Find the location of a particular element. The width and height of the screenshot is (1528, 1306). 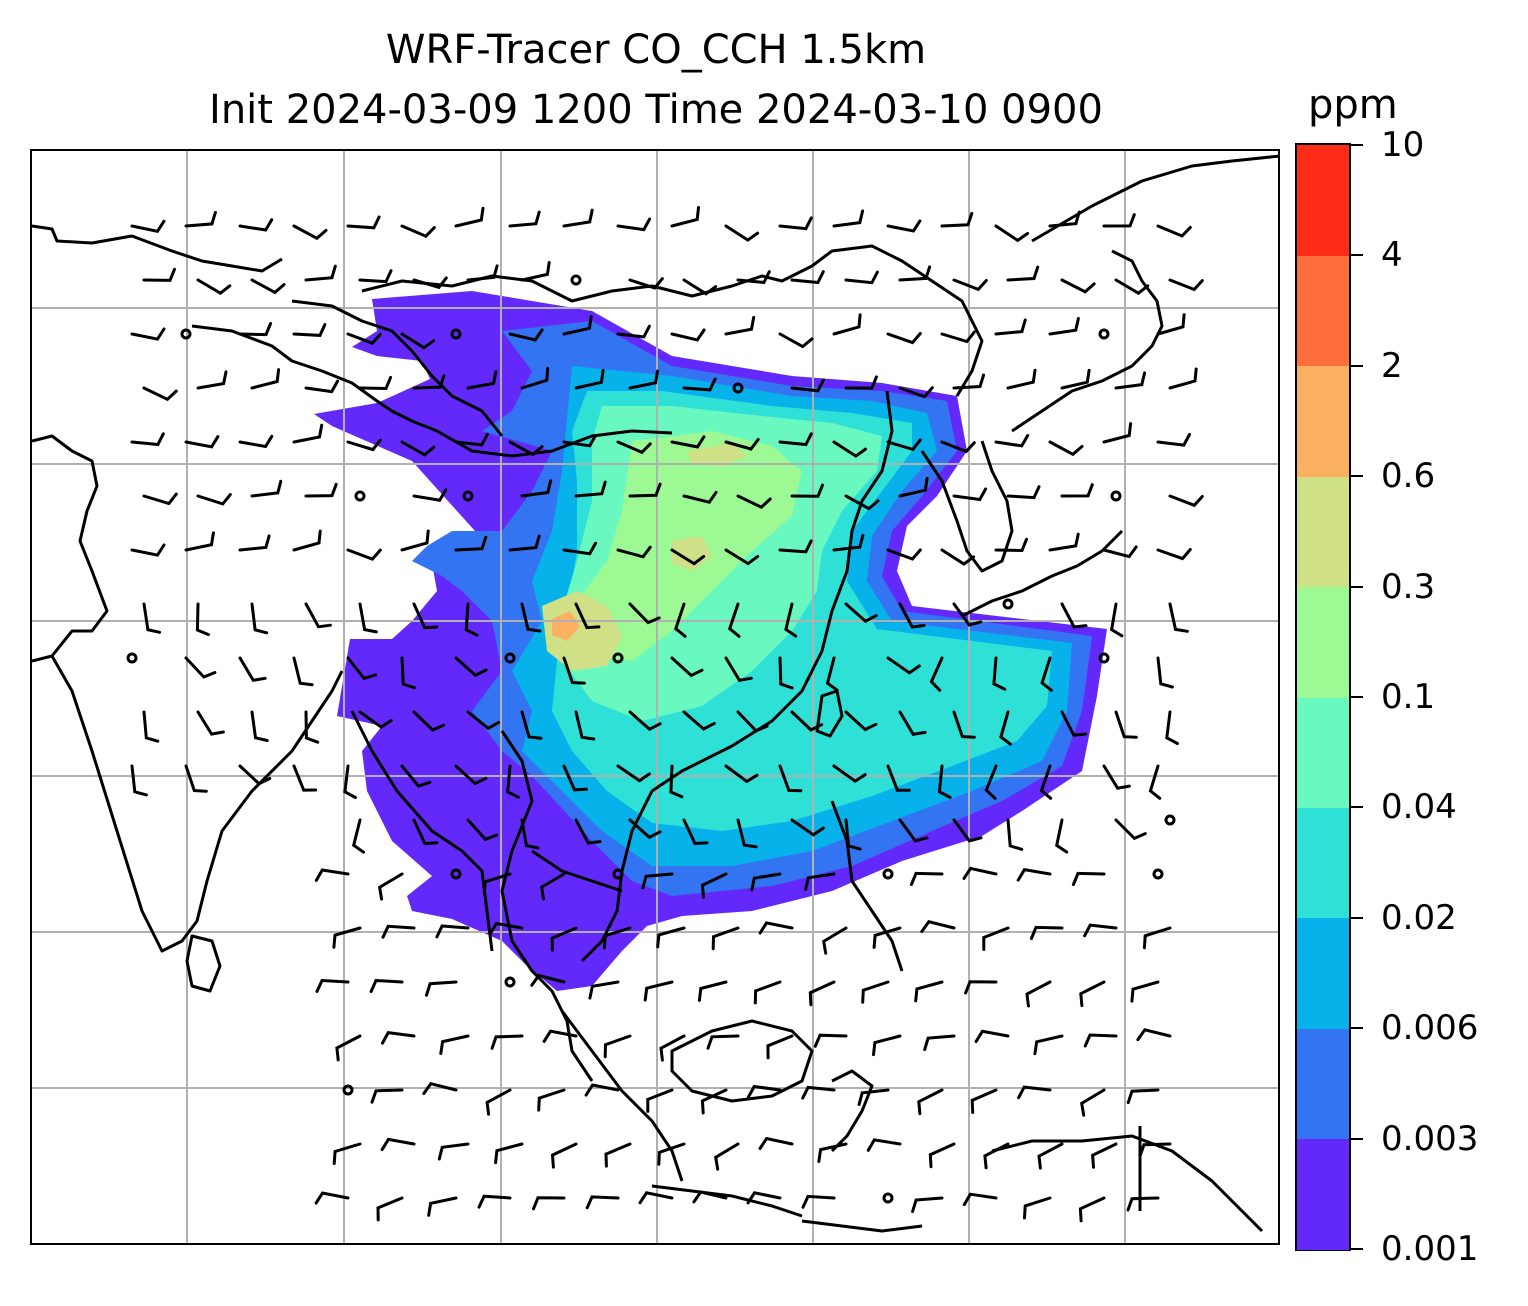

coast-russia-east is located at coordinates (1154, 198).